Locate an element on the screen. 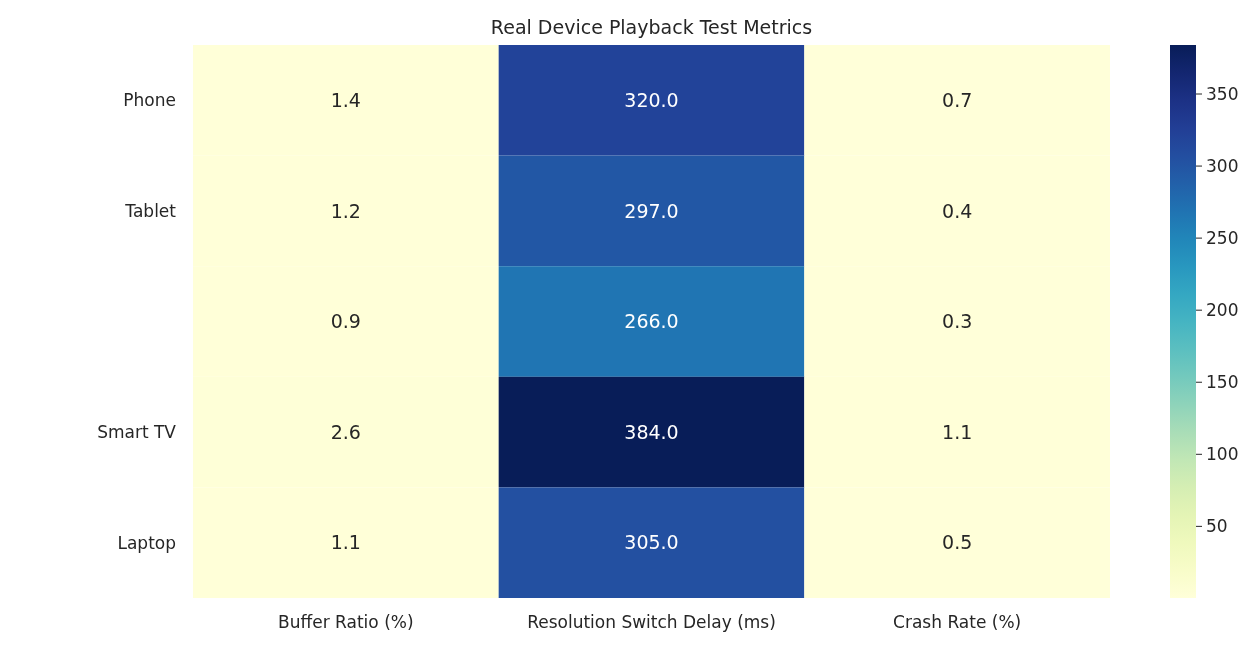 This screenshot has height=648, width=1253. x-tick-label: Resolution Switch Delay (ms) is located at coordinates (651, 622).